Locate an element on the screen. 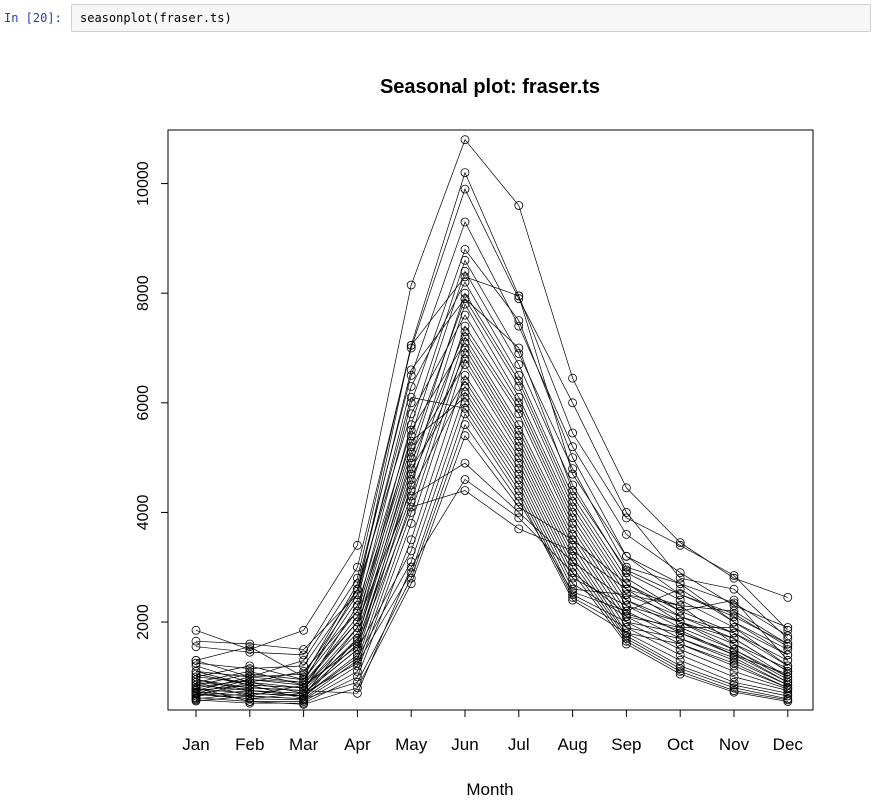  x-tick-label: Oct is located at coordinates (680, 744).